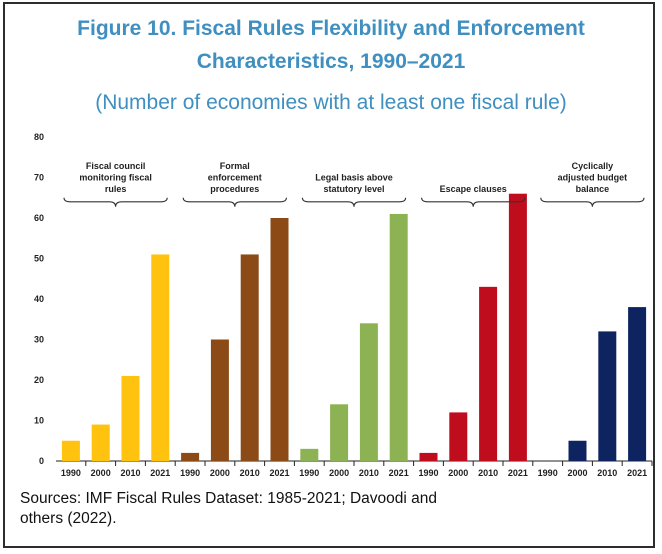 This screenshot has width=662, height=554. I want to click on y-tick-label: 80, so click(39, 137).